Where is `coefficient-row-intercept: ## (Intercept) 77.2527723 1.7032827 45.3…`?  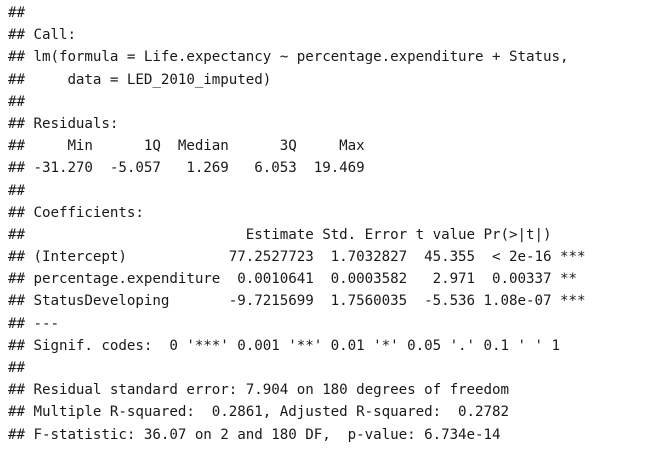 coefficient-row-intercept: ## (Intercept) 77.2527723 1.7032827 45.3… is located at coordinates (297, 257).